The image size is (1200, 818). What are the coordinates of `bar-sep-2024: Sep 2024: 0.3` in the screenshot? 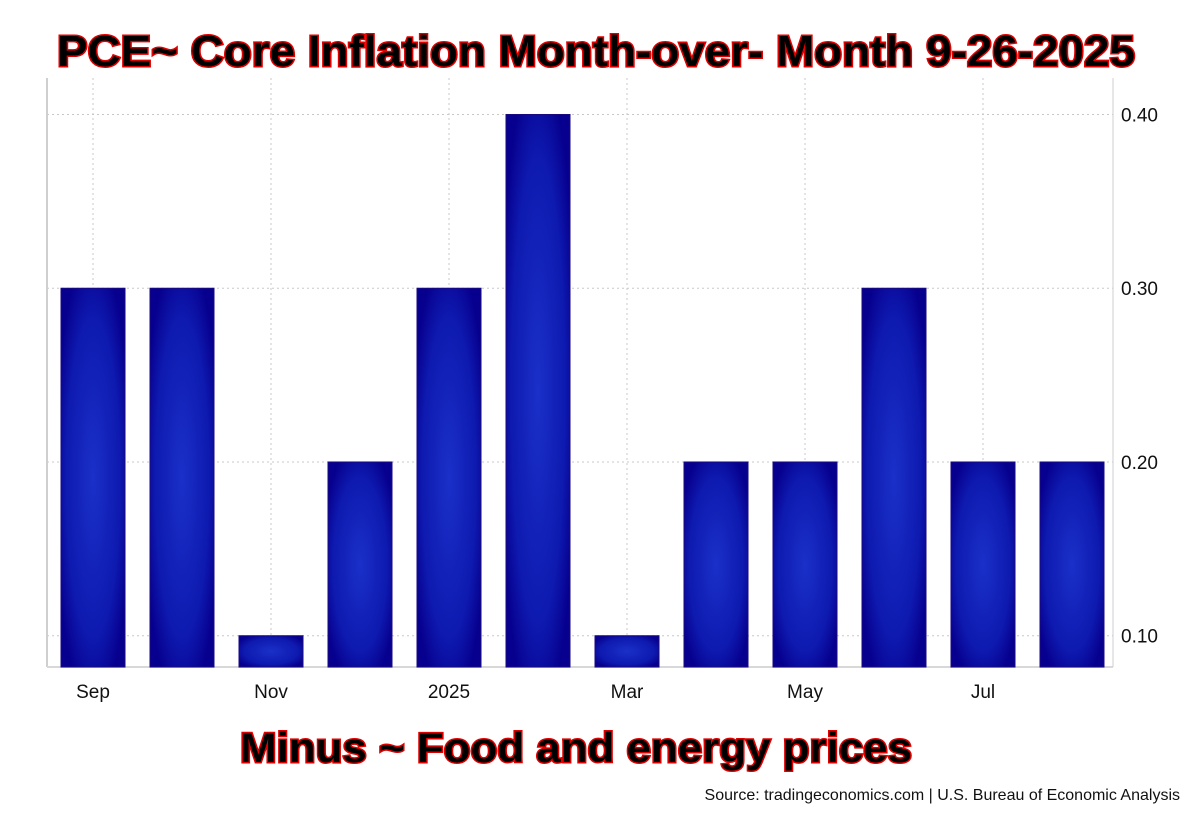 It's located at (93, 477).